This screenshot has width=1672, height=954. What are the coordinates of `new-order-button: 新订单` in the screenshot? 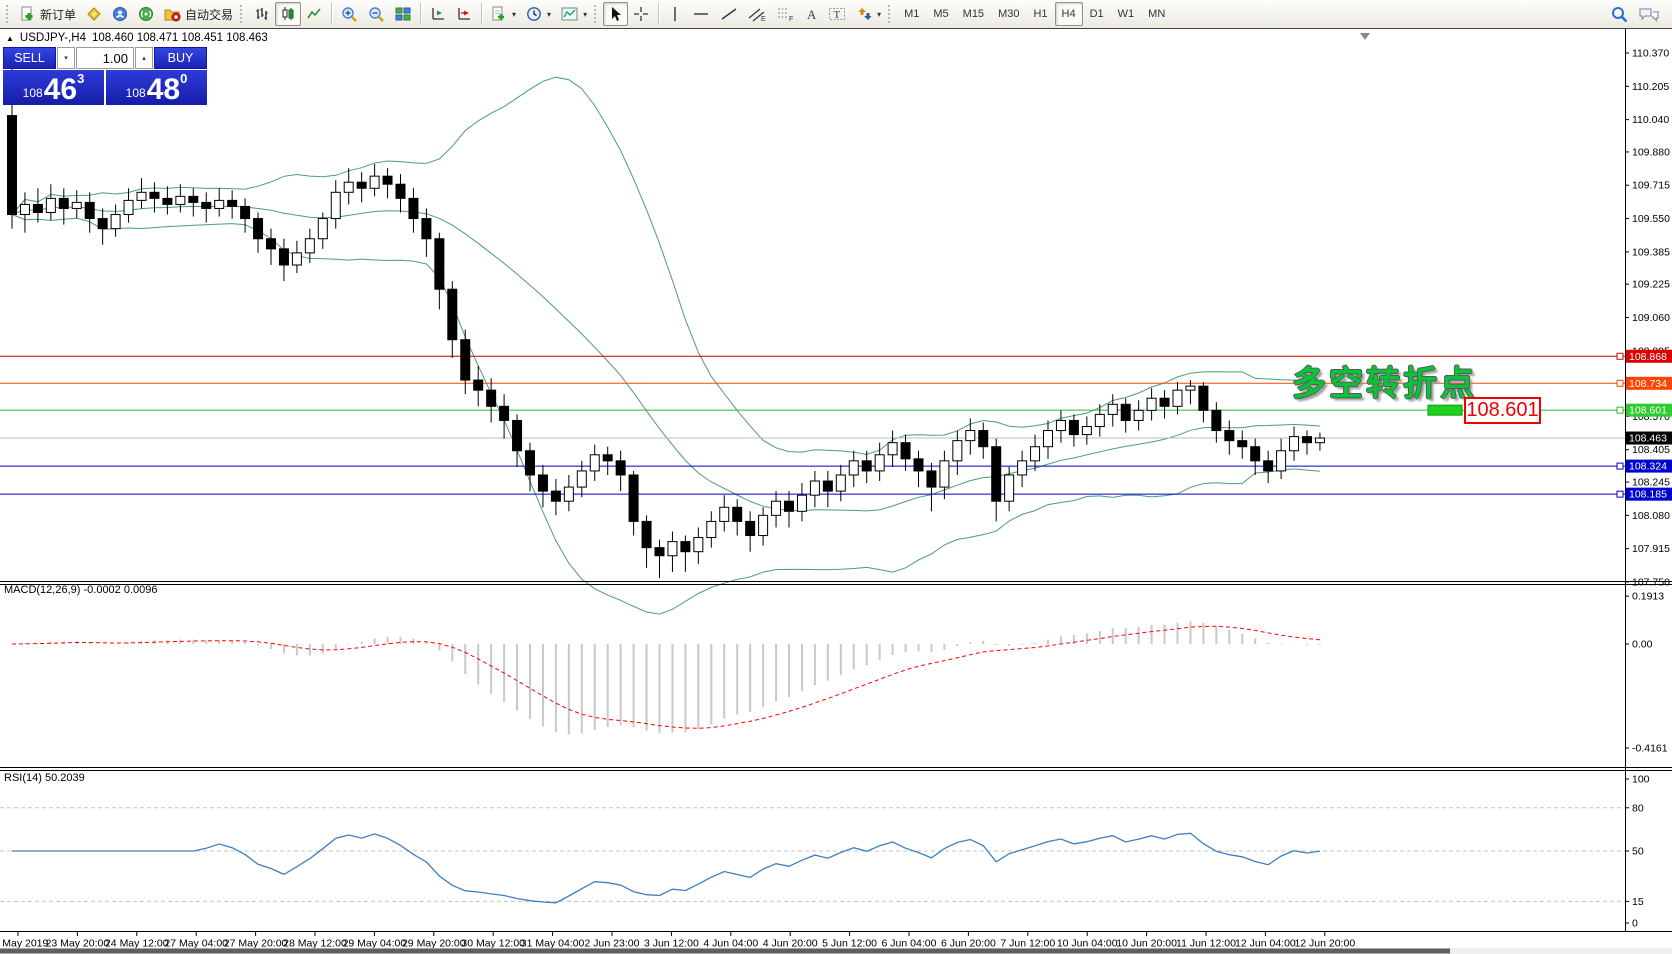 It's located at (48, 14).